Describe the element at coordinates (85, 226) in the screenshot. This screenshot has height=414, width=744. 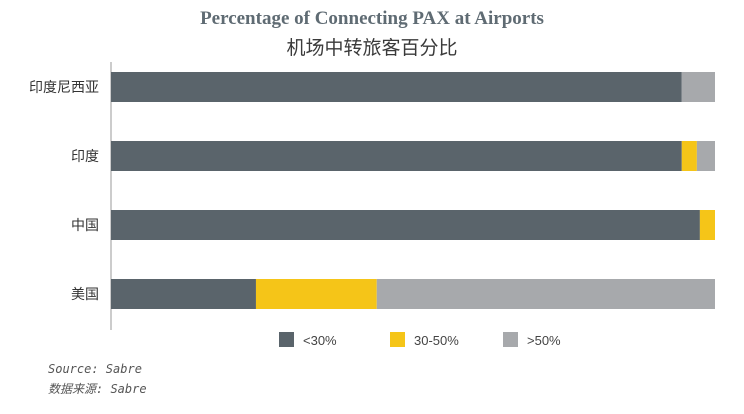
I see `category-label: 中国` at that location.